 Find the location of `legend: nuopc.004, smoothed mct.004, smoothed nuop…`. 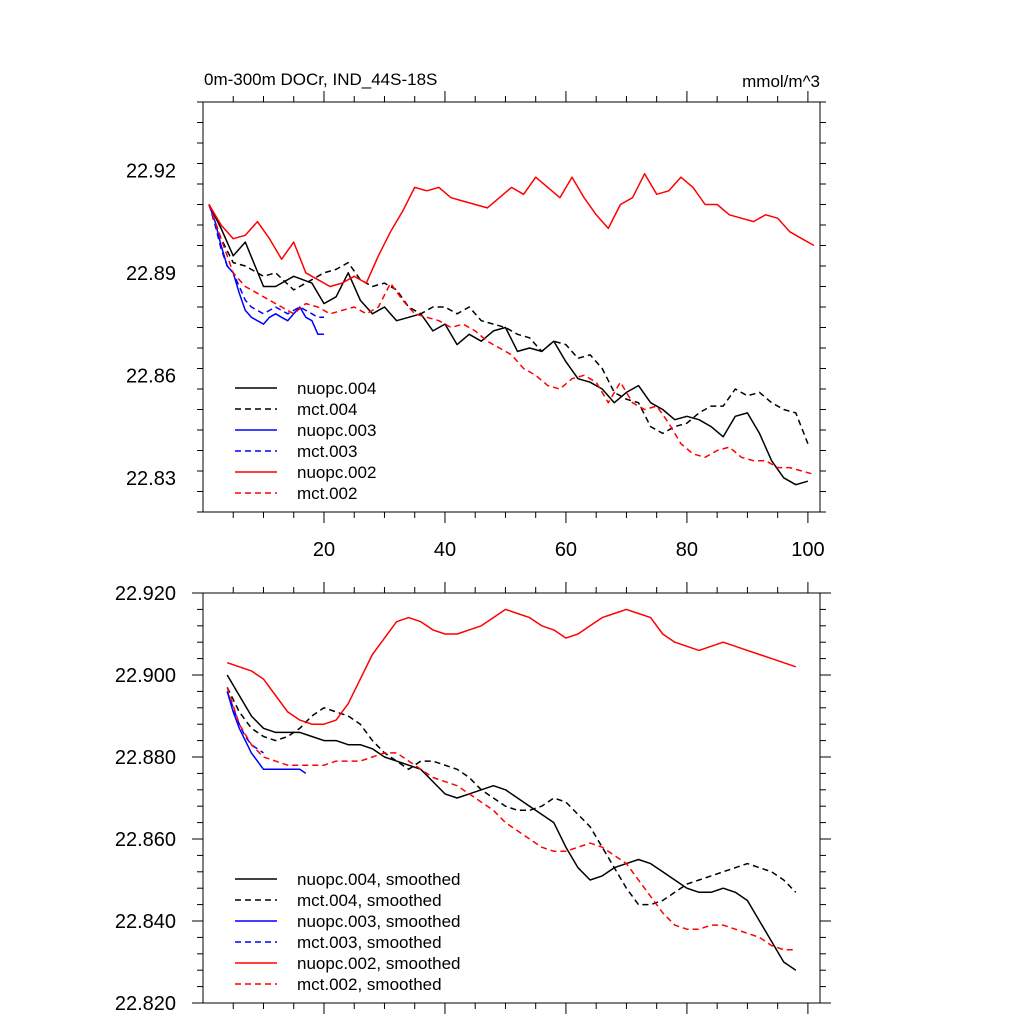

legend: nuopc.004, smoothed mct.004, smoothed nuop… is located at coordinates (348, 932).